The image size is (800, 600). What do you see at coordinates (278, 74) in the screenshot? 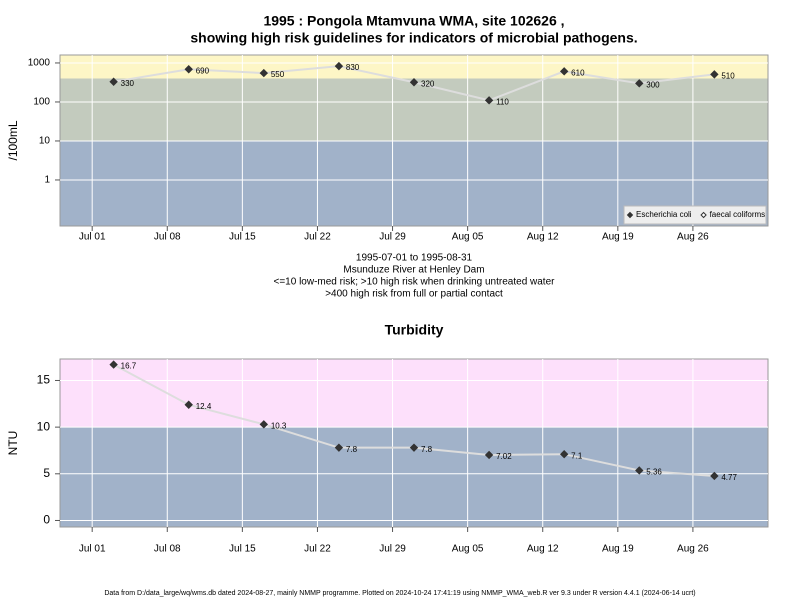
I see `data-label: 550` at bounding box center [278, 74].